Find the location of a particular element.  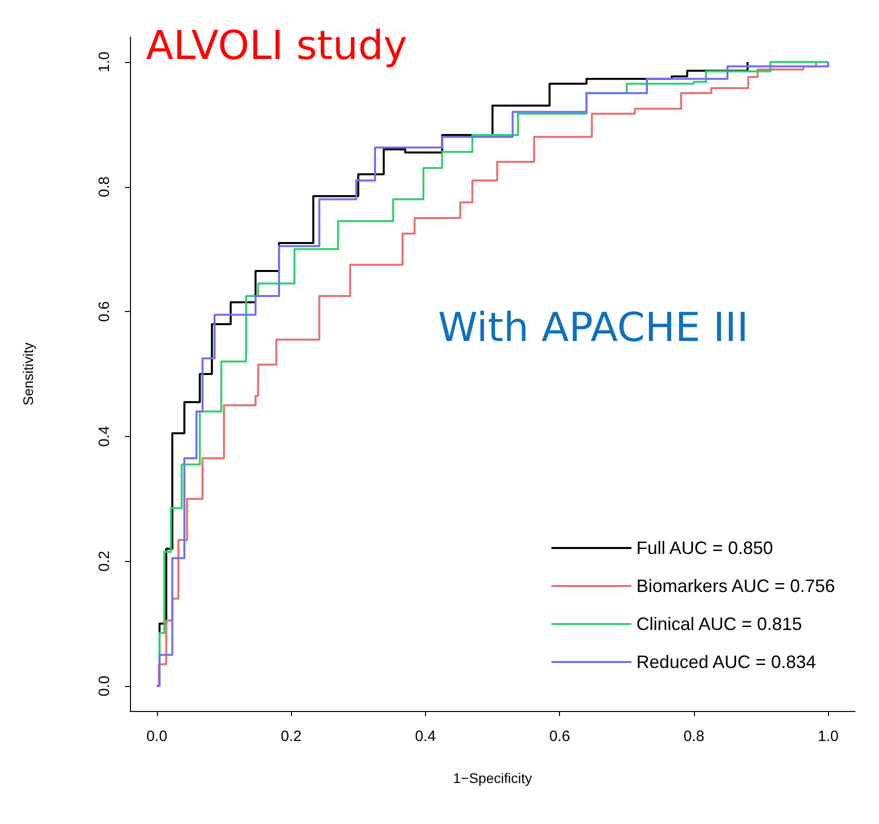

x-tick-label: 0.2 is located at coordinates (291, 736).